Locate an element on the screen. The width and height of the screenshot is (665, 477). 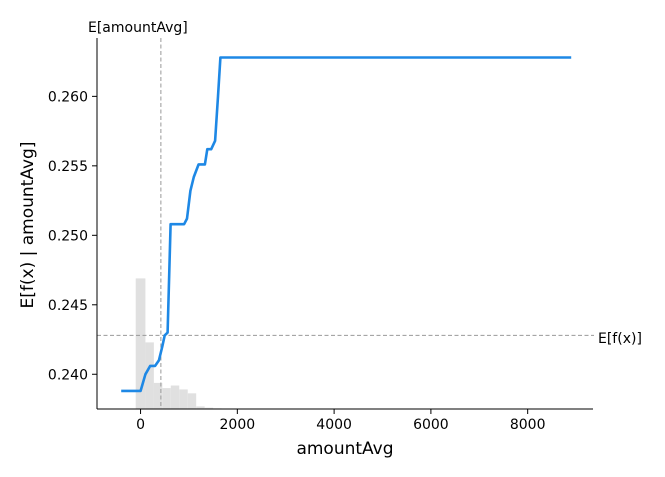
histogram is located at coordinates (187, 343).